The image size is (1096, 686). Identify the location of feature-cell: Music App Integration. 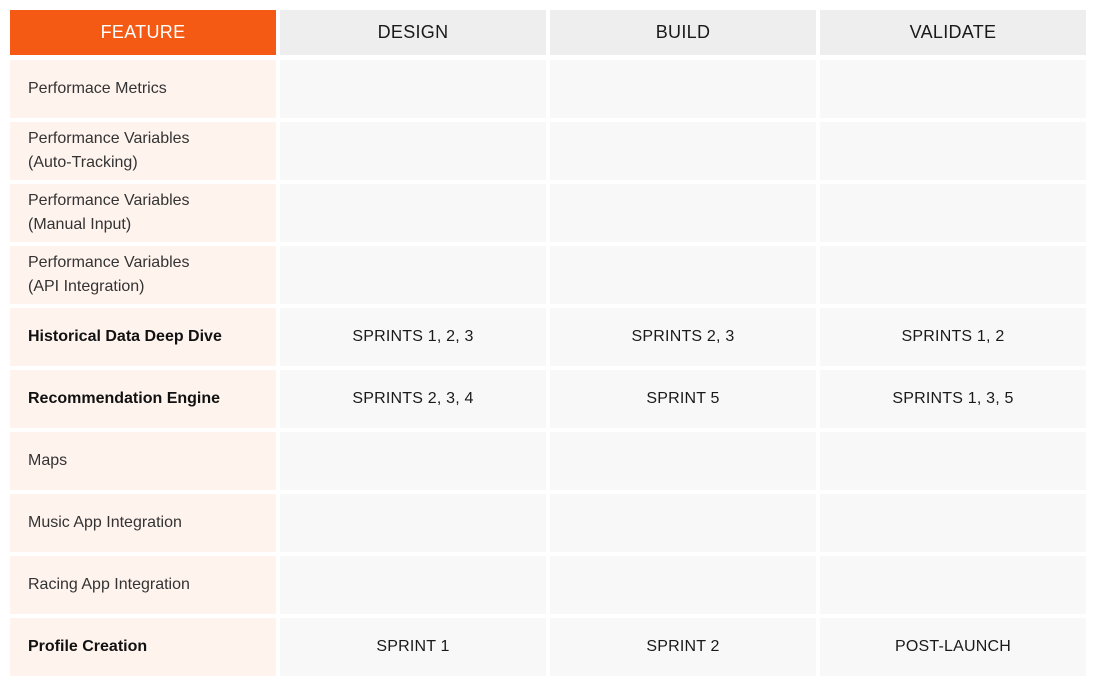
(143, 523).